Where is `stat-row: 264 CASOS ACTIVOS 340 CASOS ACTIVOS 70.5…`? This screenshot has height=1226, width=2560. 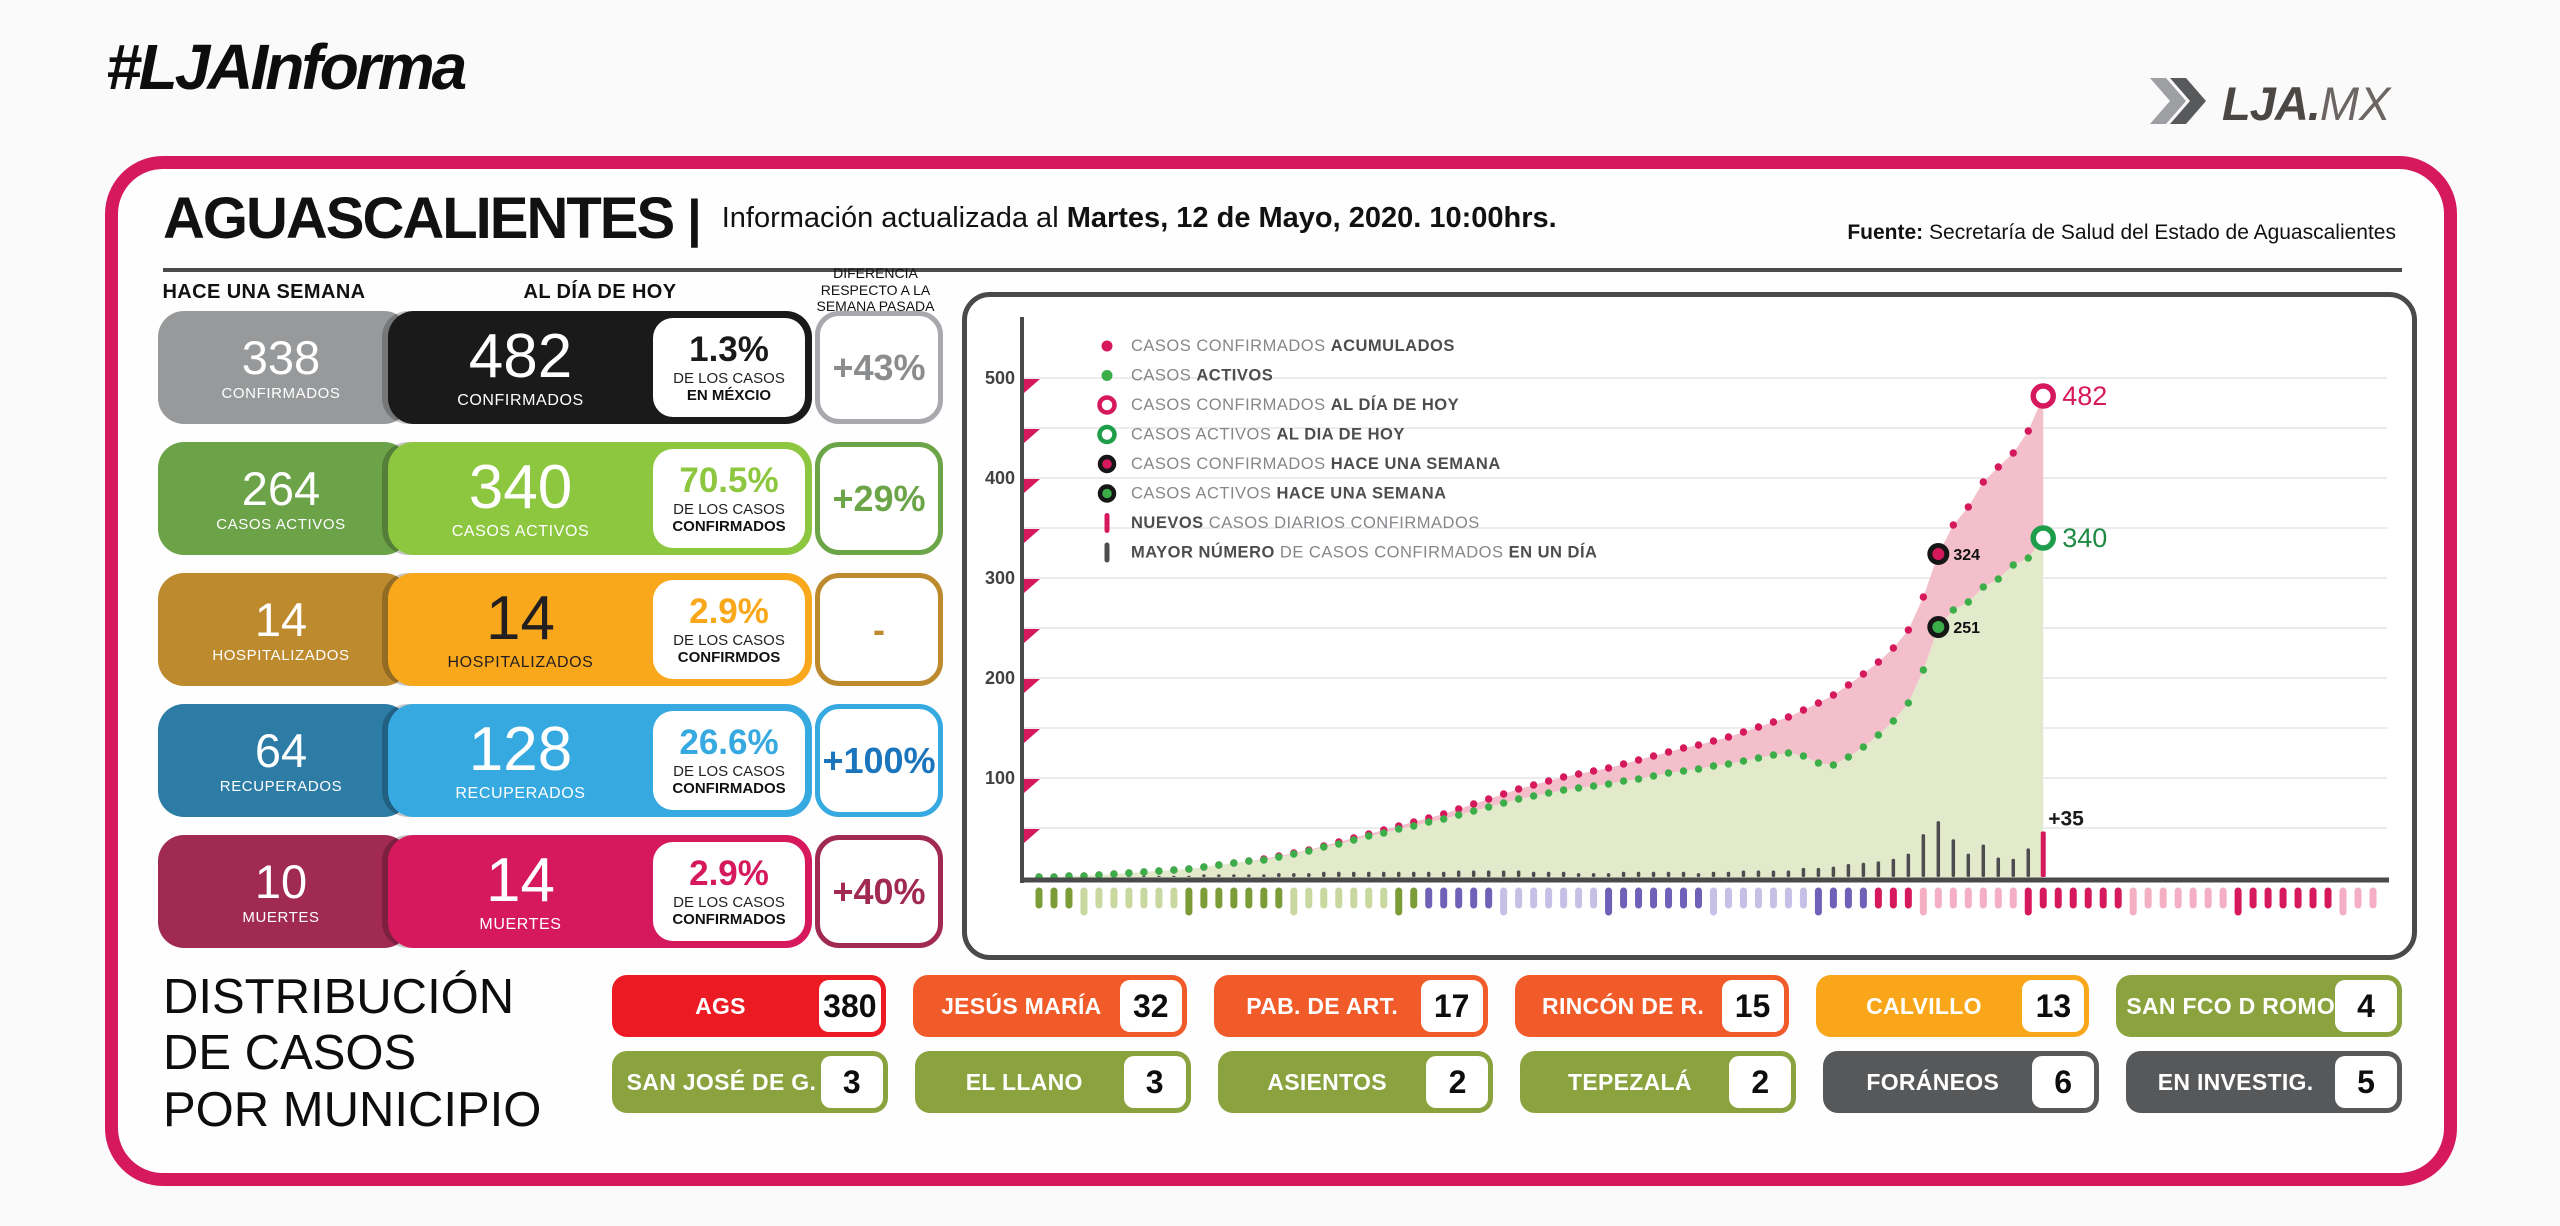 stat-row: 264 CASOS ACTIVOS 340 CASOS ACTIVOS 70.5… is located at coordinates (550, 498).